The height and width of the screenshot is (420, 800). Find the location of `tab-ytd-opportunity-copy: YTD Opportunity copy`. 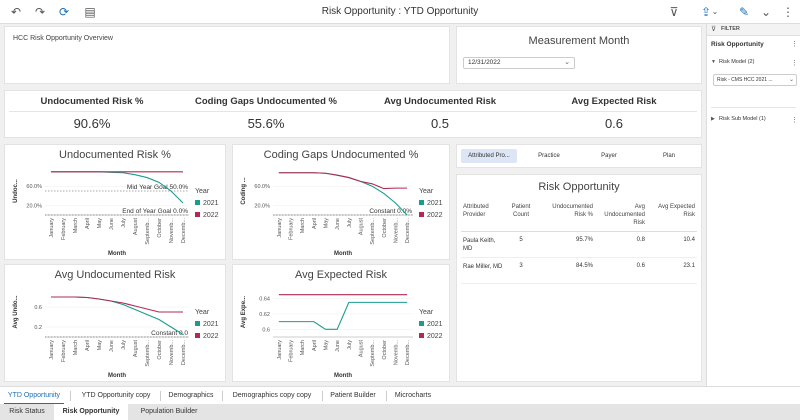

tab-ytd-opportunity-copy: YTD Opportunity copy is located at coordinates (116, 395).